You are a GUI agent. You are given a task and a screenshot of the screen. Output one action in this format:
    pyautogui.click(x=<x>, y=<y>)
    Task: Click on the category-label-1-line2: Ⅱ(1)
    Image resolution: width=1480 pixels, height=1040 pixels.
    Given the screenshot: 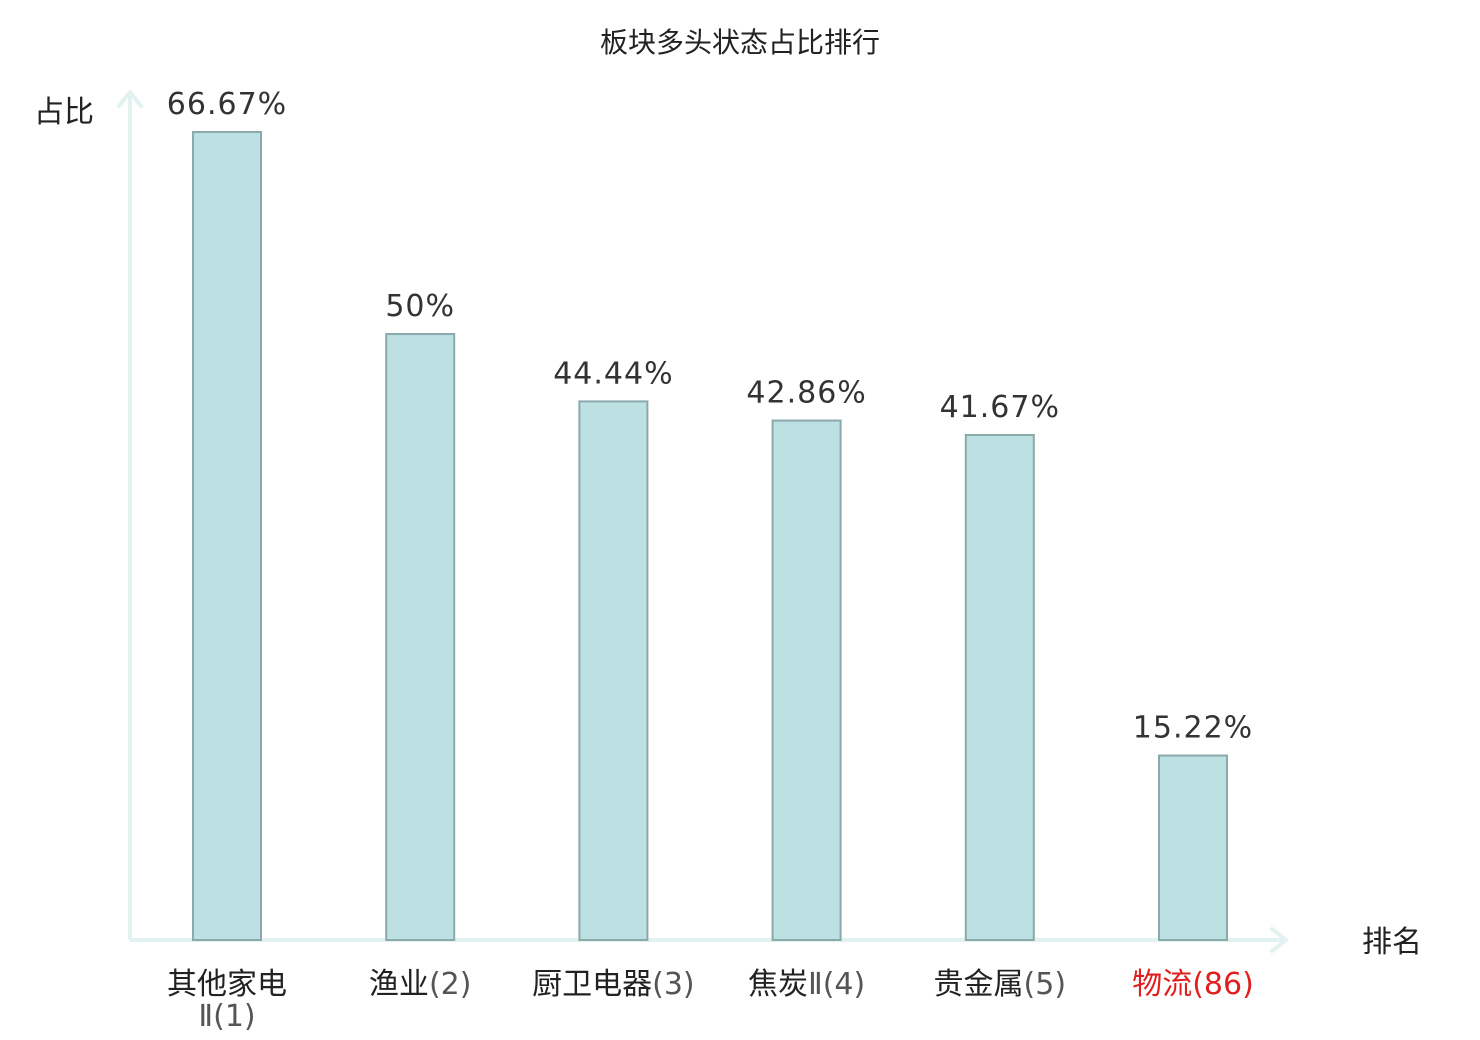 What is the action you would take?
    pyautogui.click(x=226, y=1016)
    